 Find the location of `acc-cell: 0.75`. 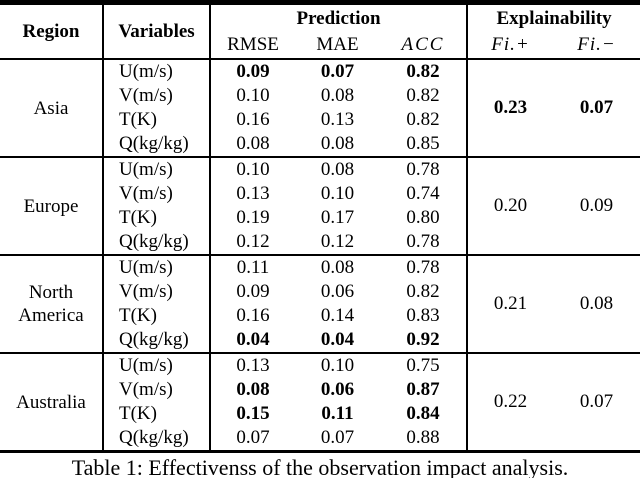

acc-cell: 0.75 is located at coordinates (423, 365).